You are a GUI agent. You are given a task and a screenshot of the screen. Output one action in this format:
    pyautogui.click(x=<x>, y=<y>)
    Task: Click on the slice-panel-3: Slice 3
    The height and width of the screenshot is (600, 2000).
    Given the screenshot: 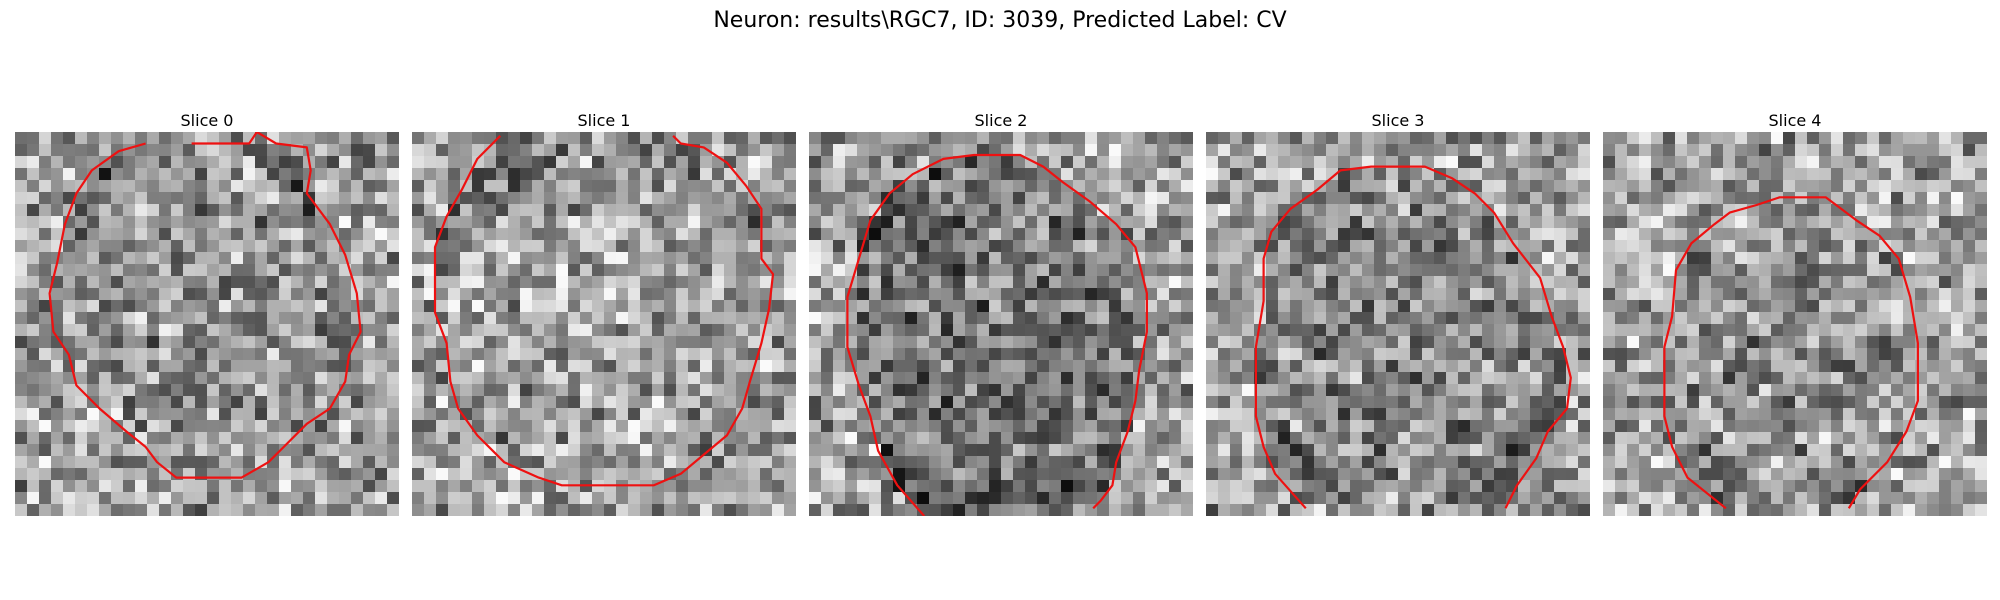 What is the action you would take?
    pyautogui.click(x=1398, y=313)
    